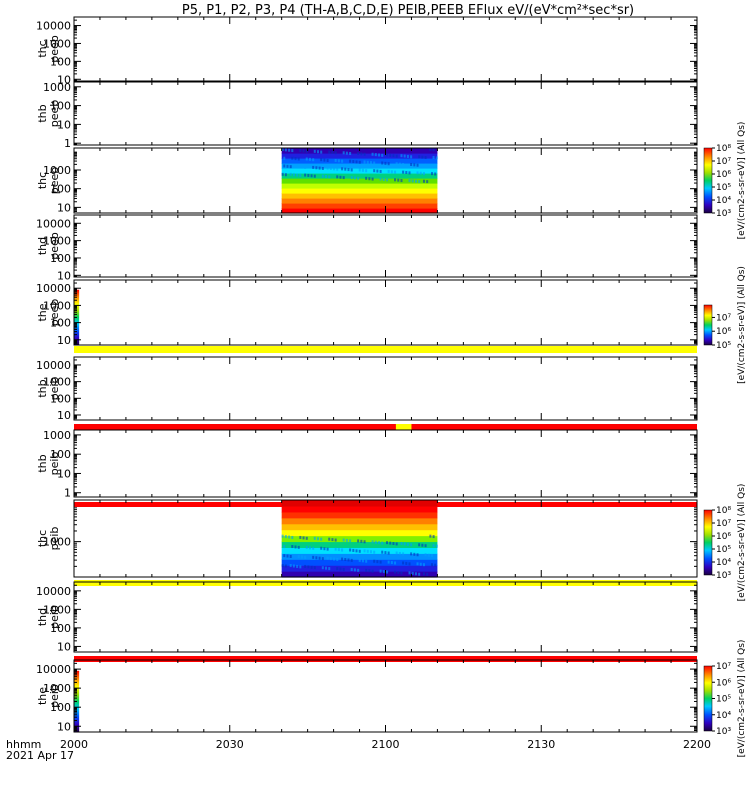 The image size is (750, 800). Describe the element at coordinates (723, 201) in the screenshot. I see `colorbar-tick-label: 10⁴` at that location.